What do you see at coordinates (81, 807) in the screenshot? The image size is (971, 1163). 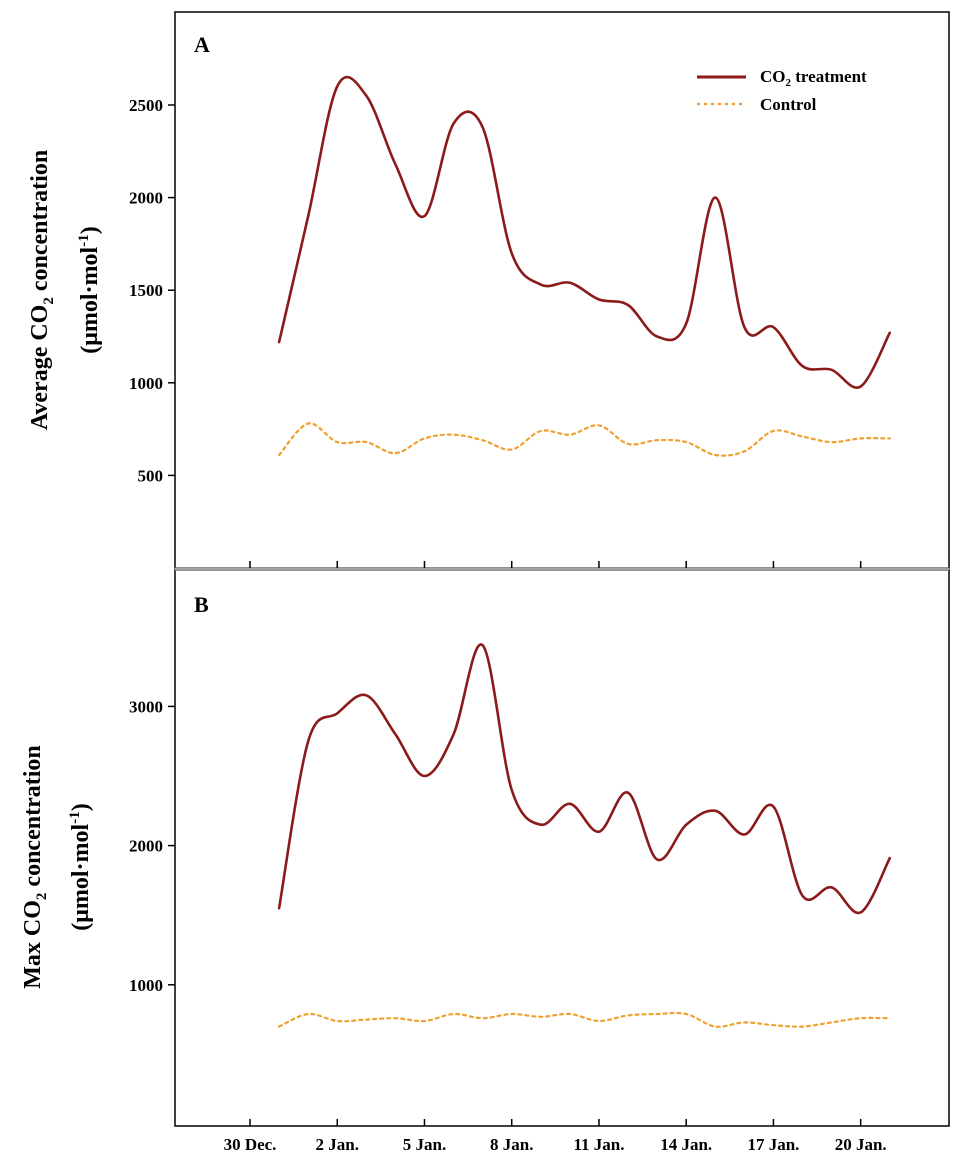 I see `panel-b-ylabel-line2-suffix: )` at bounding box center [81, 807].